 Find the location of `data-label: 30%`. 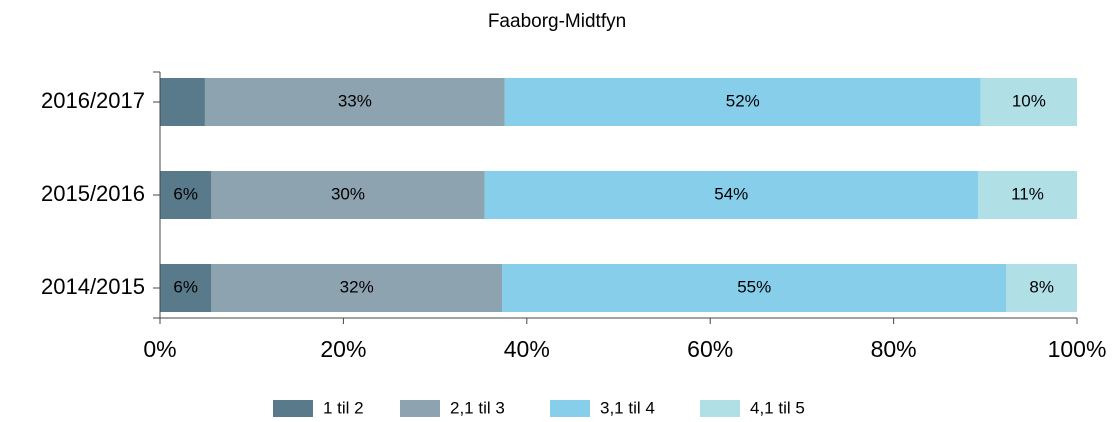

data-label: 30% is located at coordinates (348, 193).